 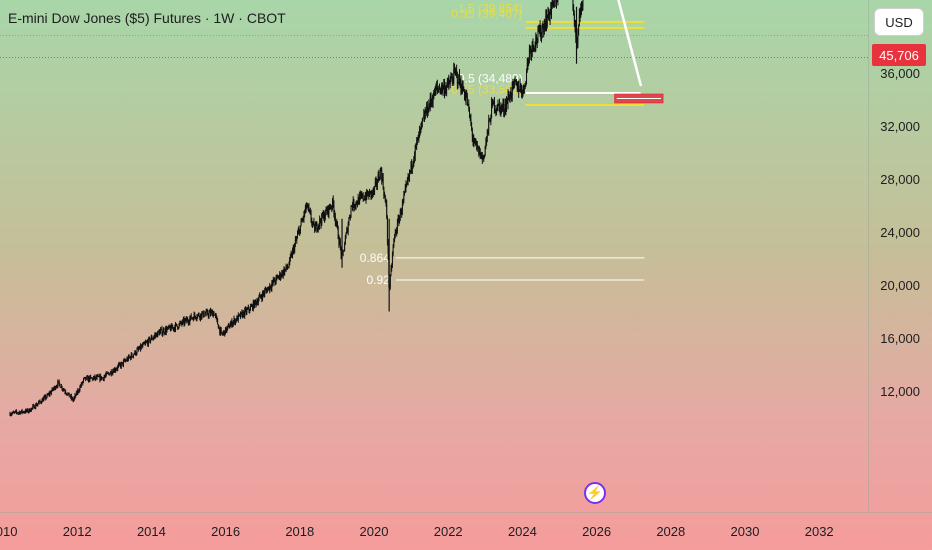 I want to click on lightning-icon: ⚡, so click(x=595, y=493).